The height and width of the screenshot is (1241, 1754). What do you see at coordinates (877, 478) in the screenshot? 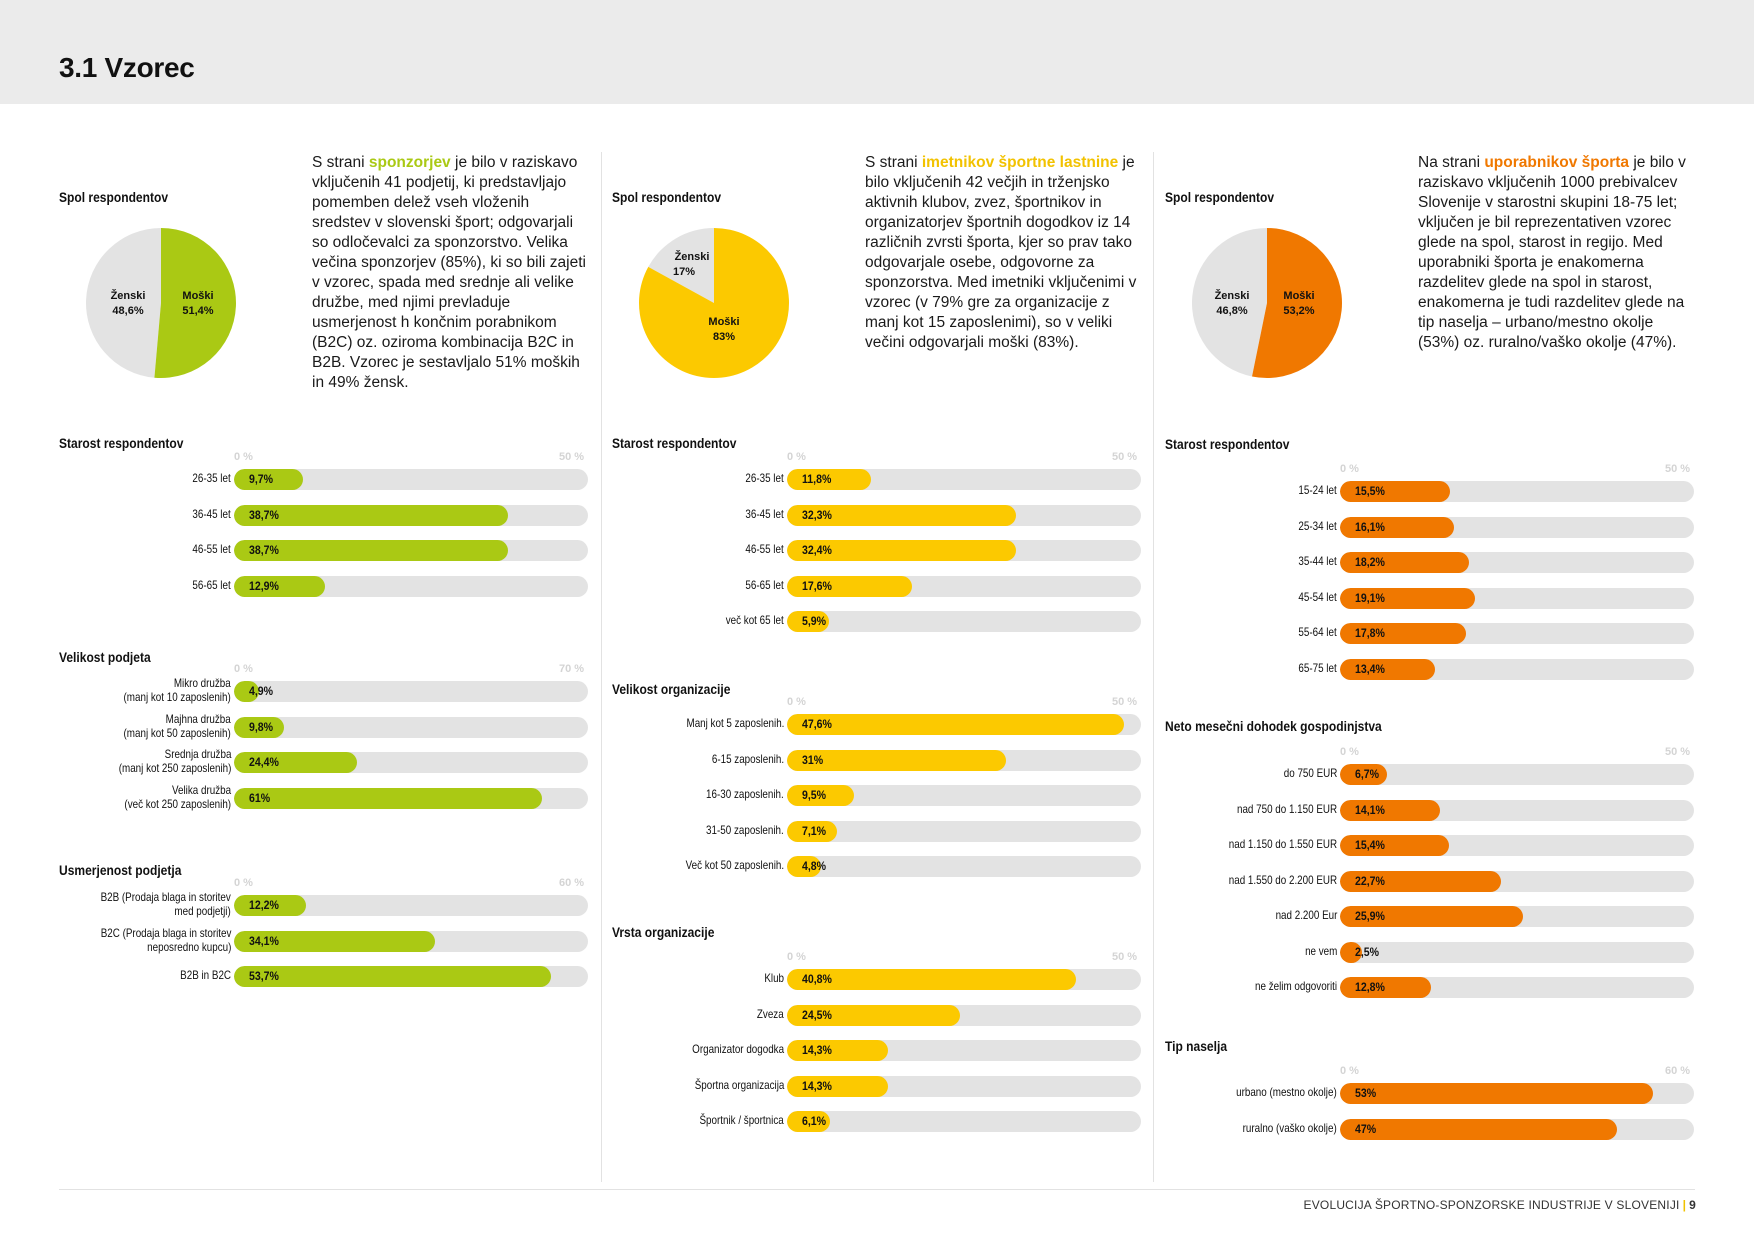
I see `bar-row: 26-35 let 11,8%` at bounding box center [877, 478].